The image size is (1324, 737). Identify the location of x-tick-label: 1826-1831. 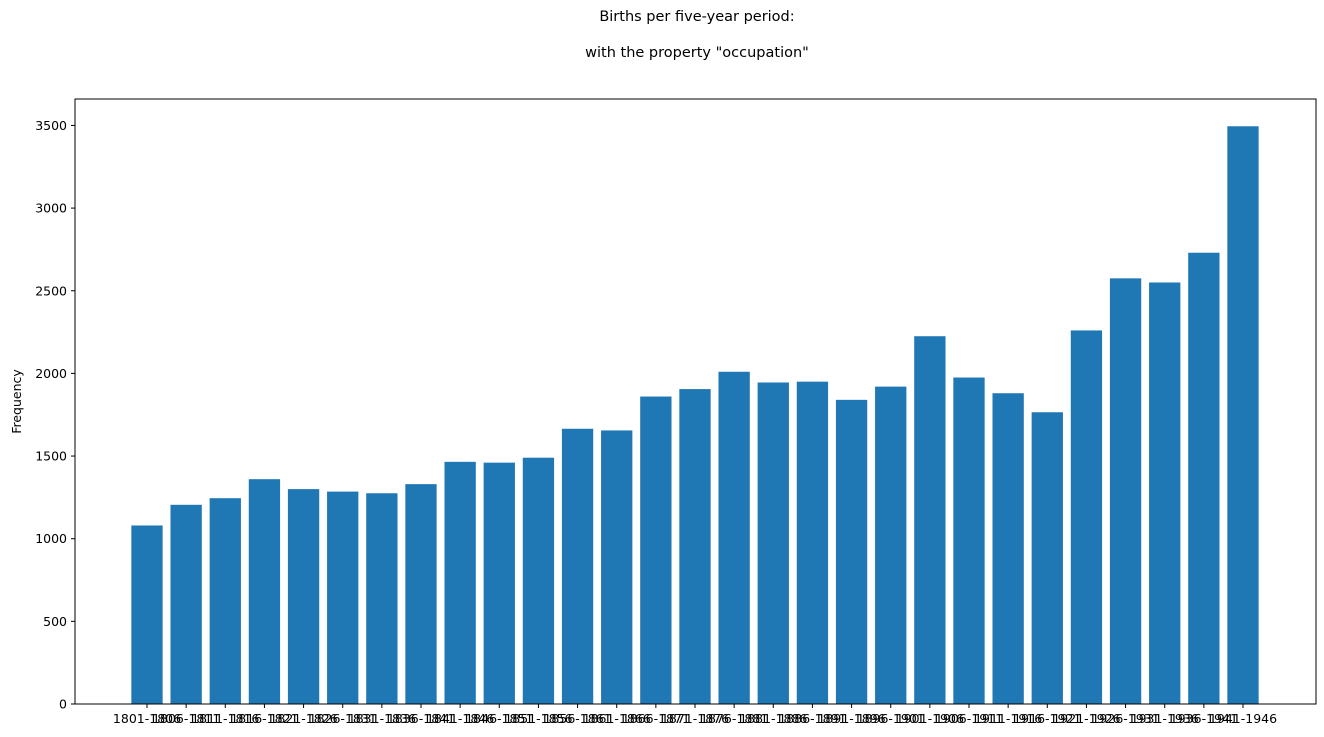
(343, 718).